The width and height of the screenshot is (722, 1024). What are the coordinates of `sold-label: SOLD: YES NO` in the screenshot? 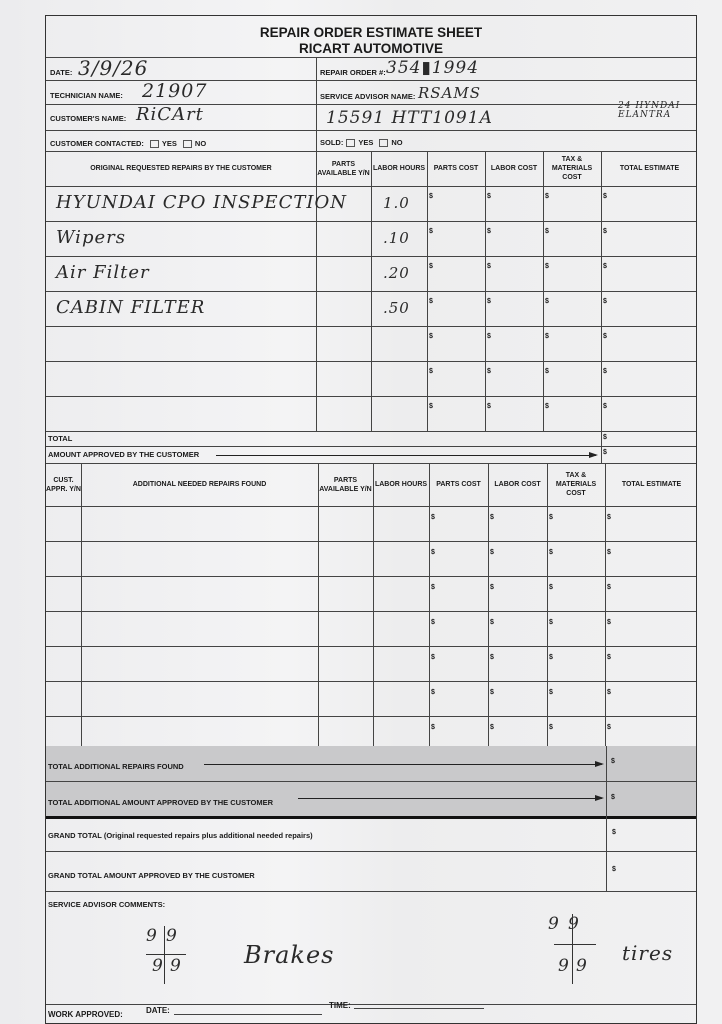 It's located at (361, 143).